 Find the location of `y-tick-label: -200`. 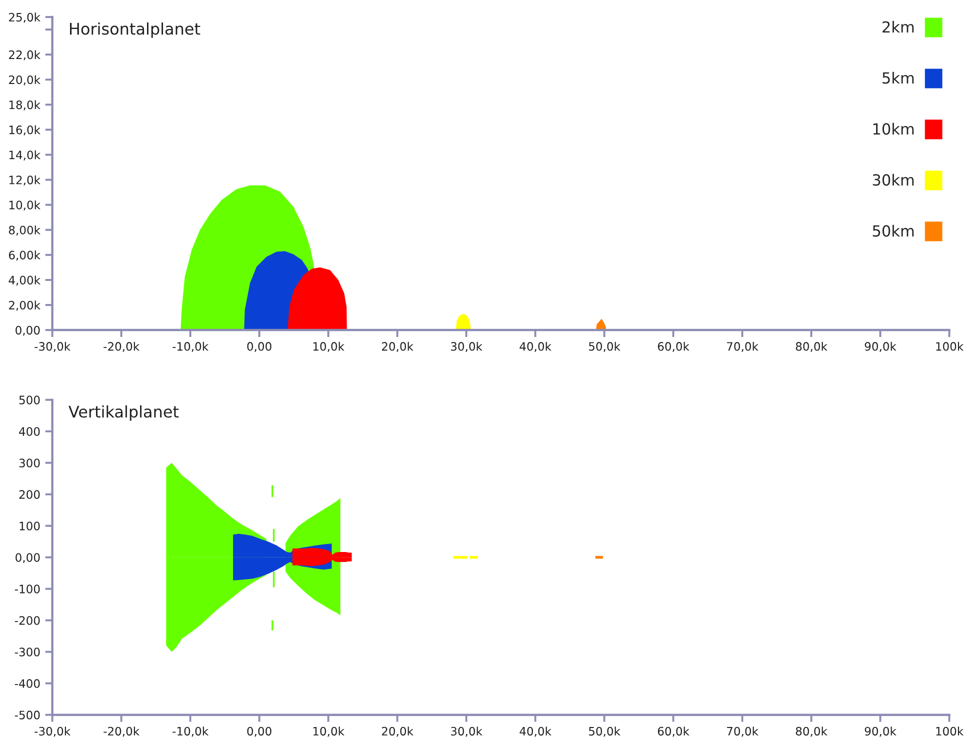

y-tick-label: -200 is located at coordinates (27, 620).